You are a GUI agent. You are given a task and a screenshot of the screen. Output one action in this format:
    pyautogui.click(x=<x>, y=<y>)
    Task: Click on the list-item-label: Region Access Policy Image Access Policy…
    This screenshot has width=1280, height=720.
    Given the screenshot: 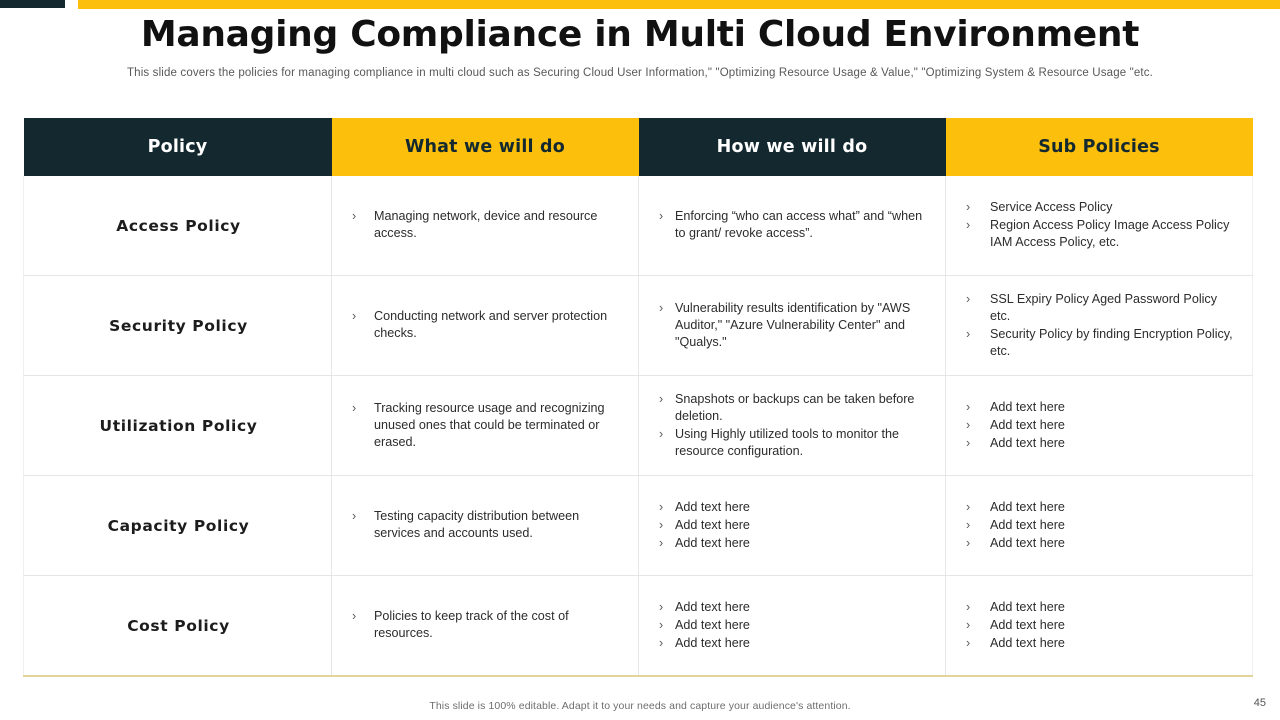 What is the action you would take?
    pyautogui.click(x=1110, y=233)
    